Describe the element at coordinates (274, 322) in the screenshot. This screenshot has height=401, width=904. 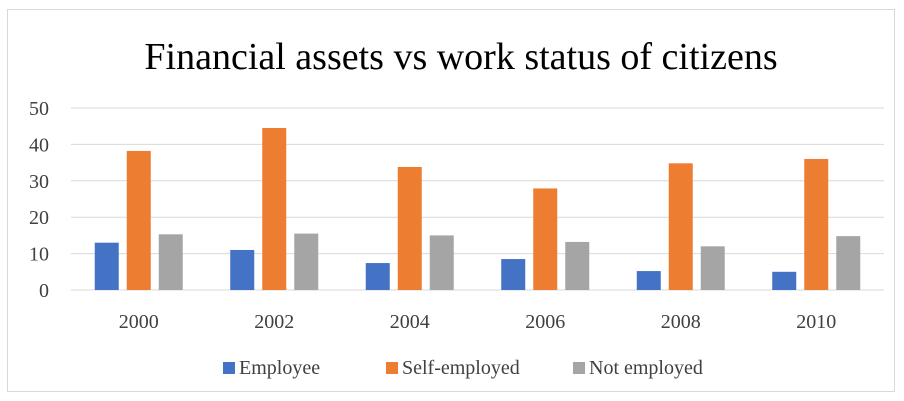
I see `x-tick-label: 2002` at that location.